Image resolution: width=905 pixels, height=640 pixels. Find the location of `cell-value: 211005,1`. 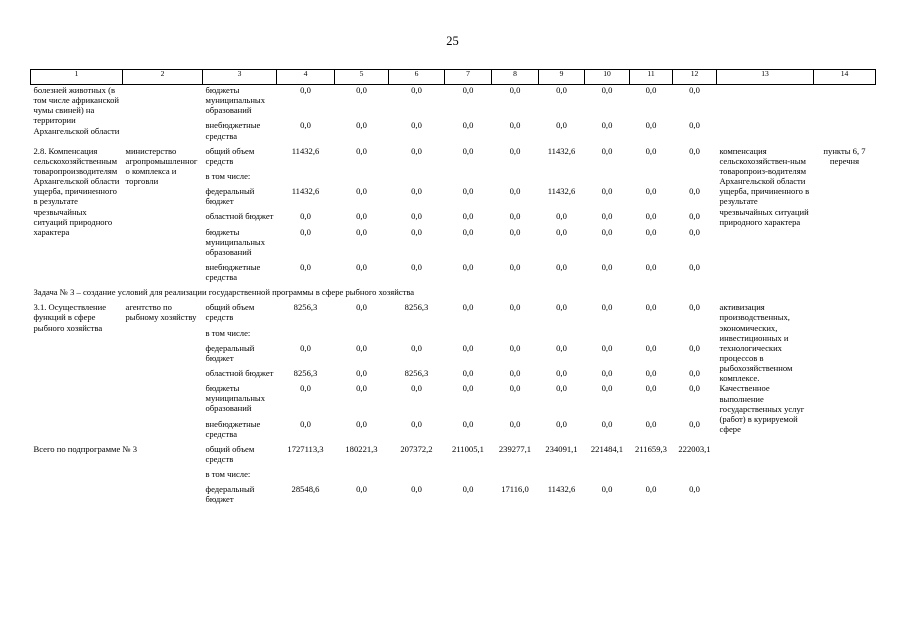

cell-value: 211005,1 is located at coordinates (468, 448).